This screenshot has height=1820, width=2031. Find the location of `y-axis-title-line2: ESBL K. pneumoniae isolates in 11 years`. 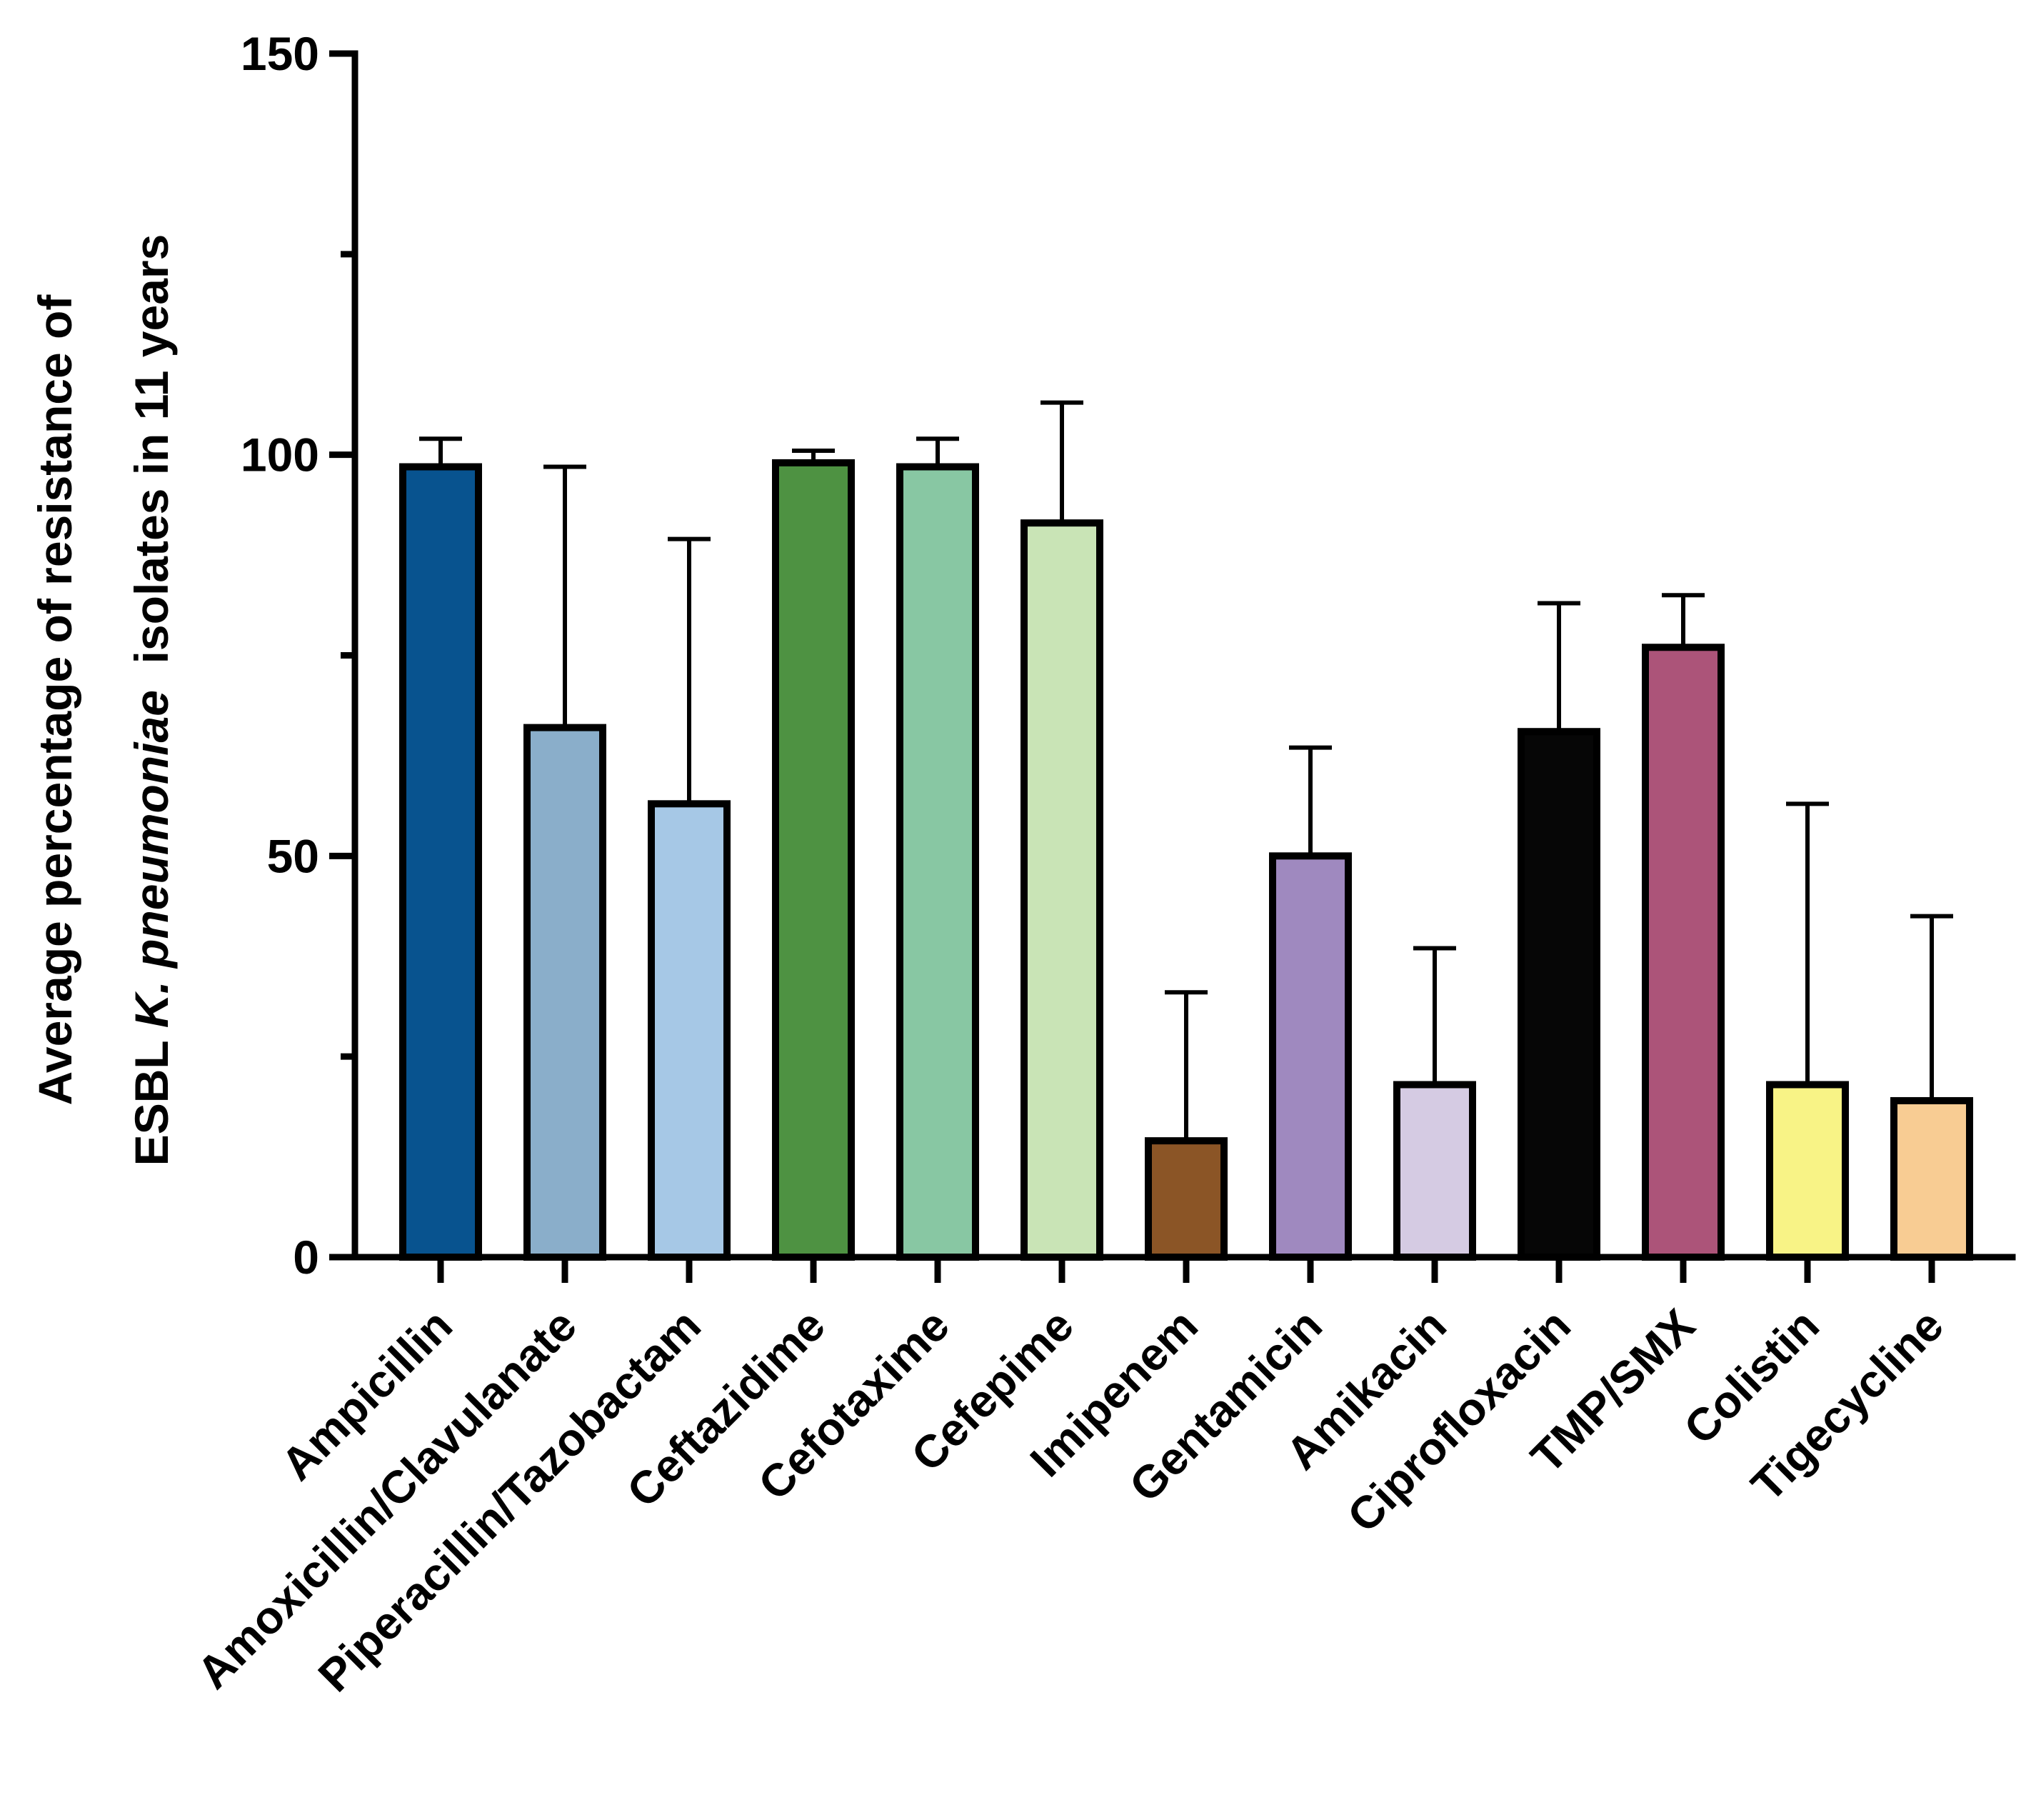

y-axis-title-line2: ESBL K. pneumoniae isolates in 11 years is located at coordinates (151, 700).